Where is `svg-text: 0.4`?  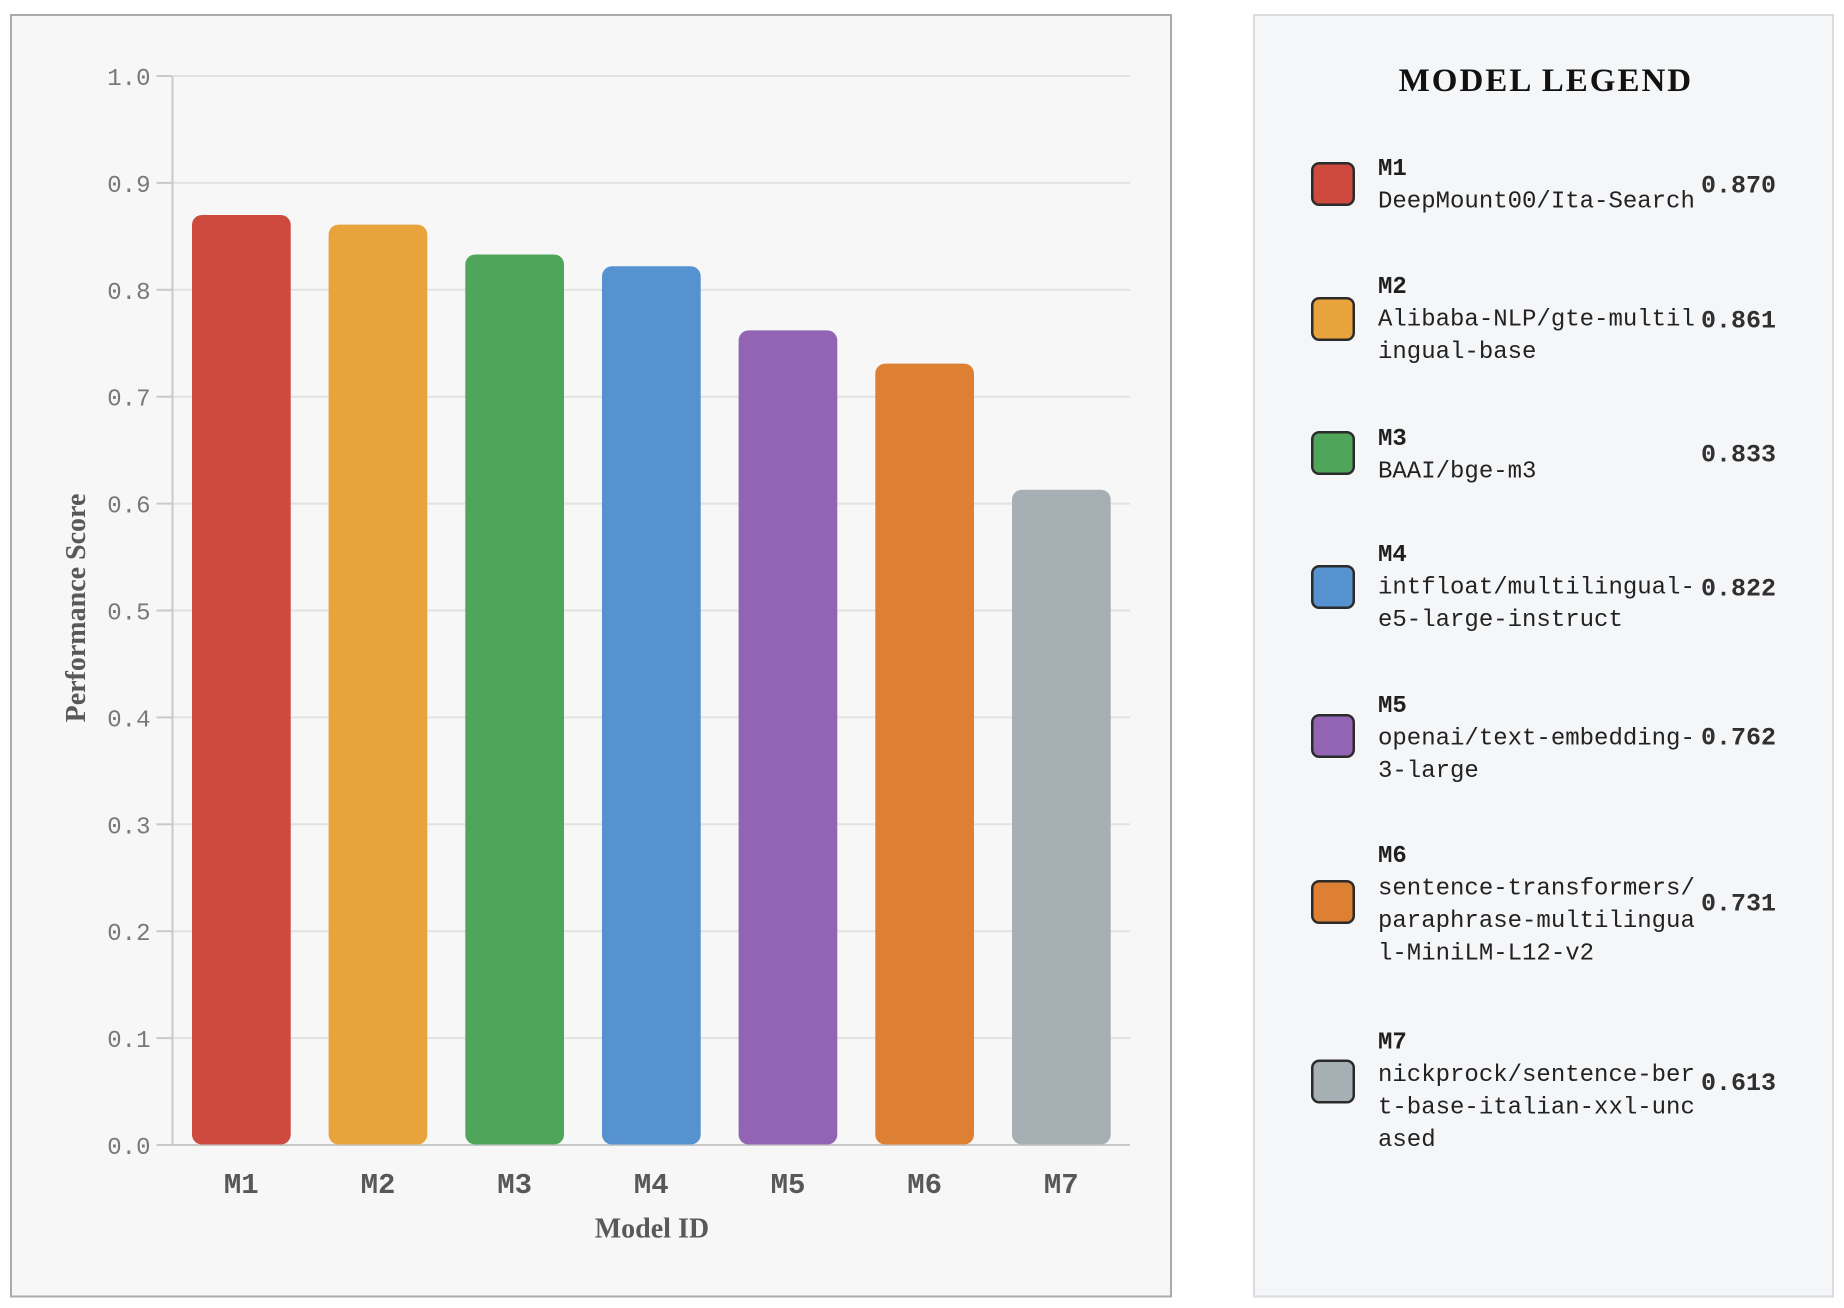
svg-text: 0.4 is located at coordinates (128, 720).